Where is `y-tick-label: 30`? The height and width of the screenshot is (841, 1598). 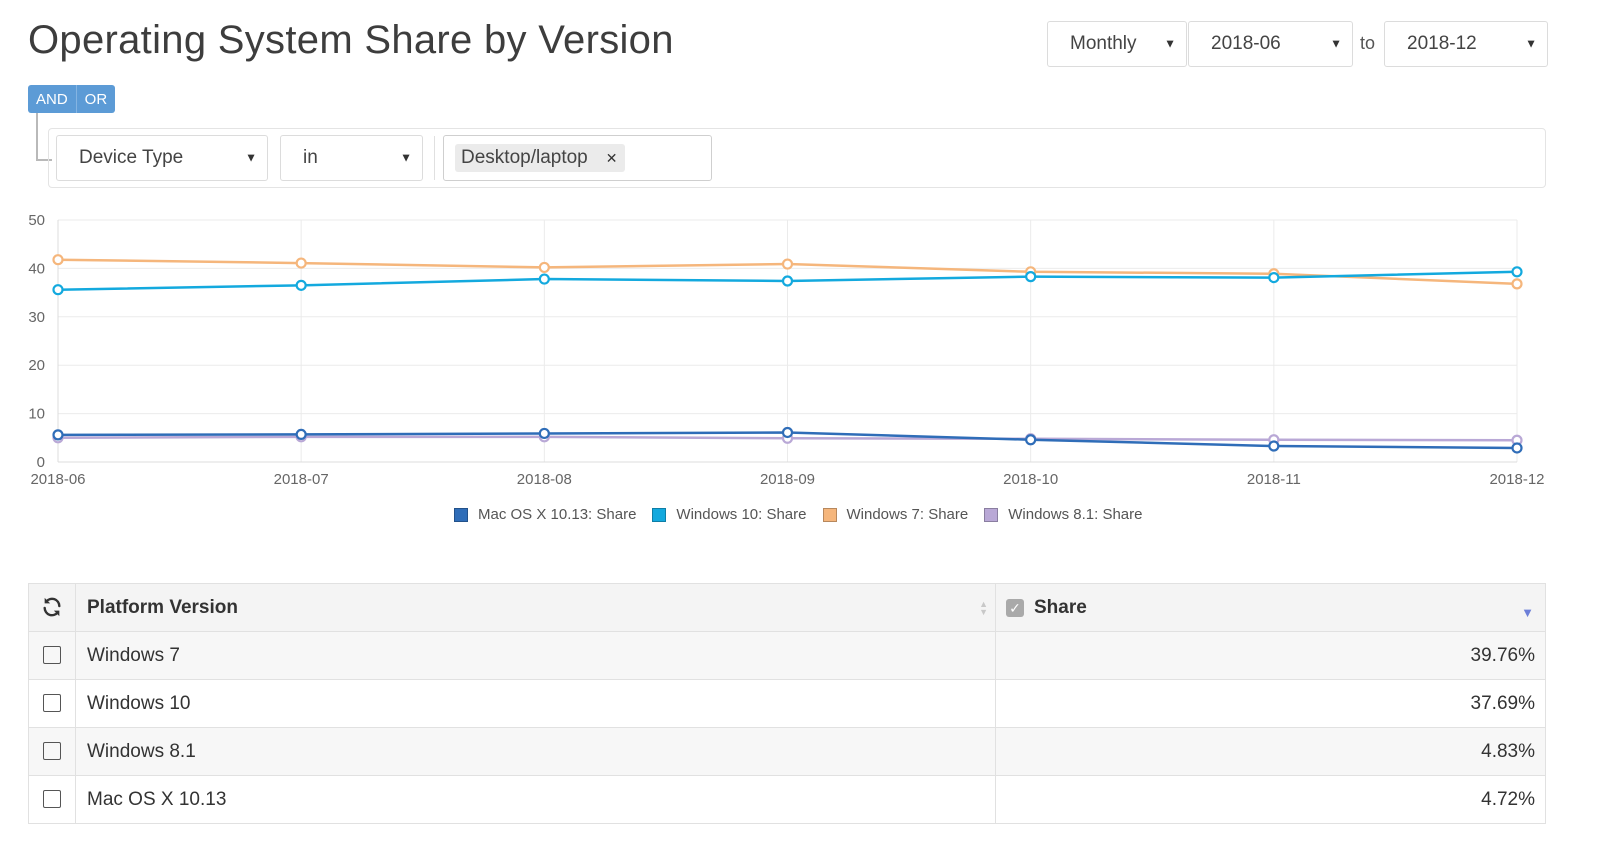
y-tick-label: 30 is located at coordinates (36, 317).